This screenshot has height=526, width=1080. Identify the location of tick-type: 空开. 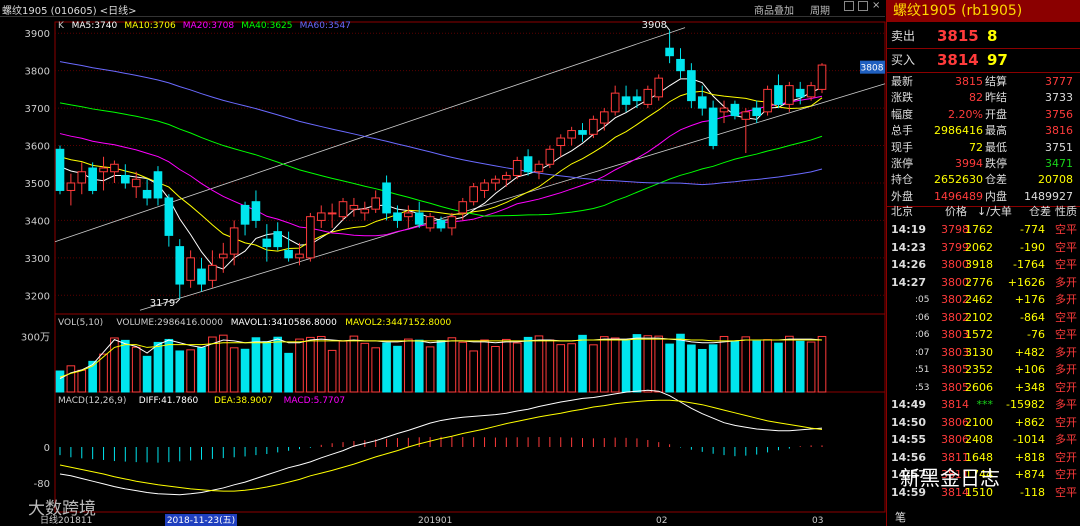
(1066, 422).